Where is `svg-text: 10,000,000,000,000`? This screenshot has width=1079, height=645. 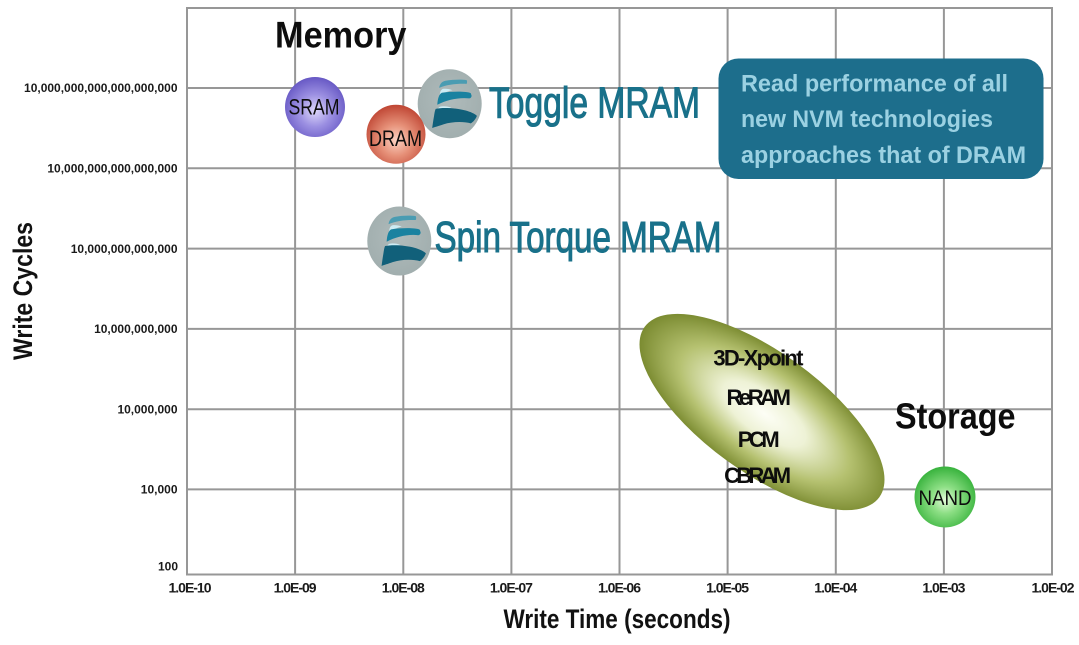 svg-text: 10,000,000,000,000 is located at coordinates (124, 249).